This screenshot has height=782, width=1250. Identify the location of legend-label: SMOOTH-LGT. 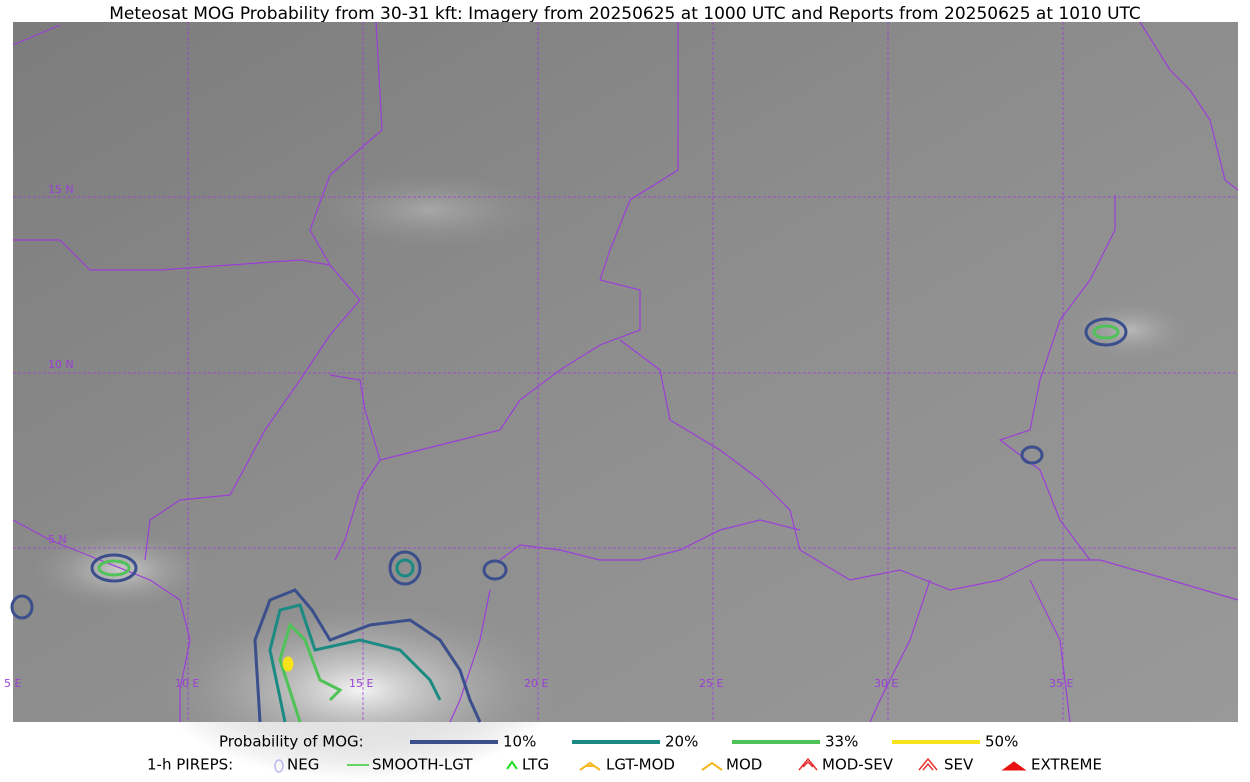
(422, 765).